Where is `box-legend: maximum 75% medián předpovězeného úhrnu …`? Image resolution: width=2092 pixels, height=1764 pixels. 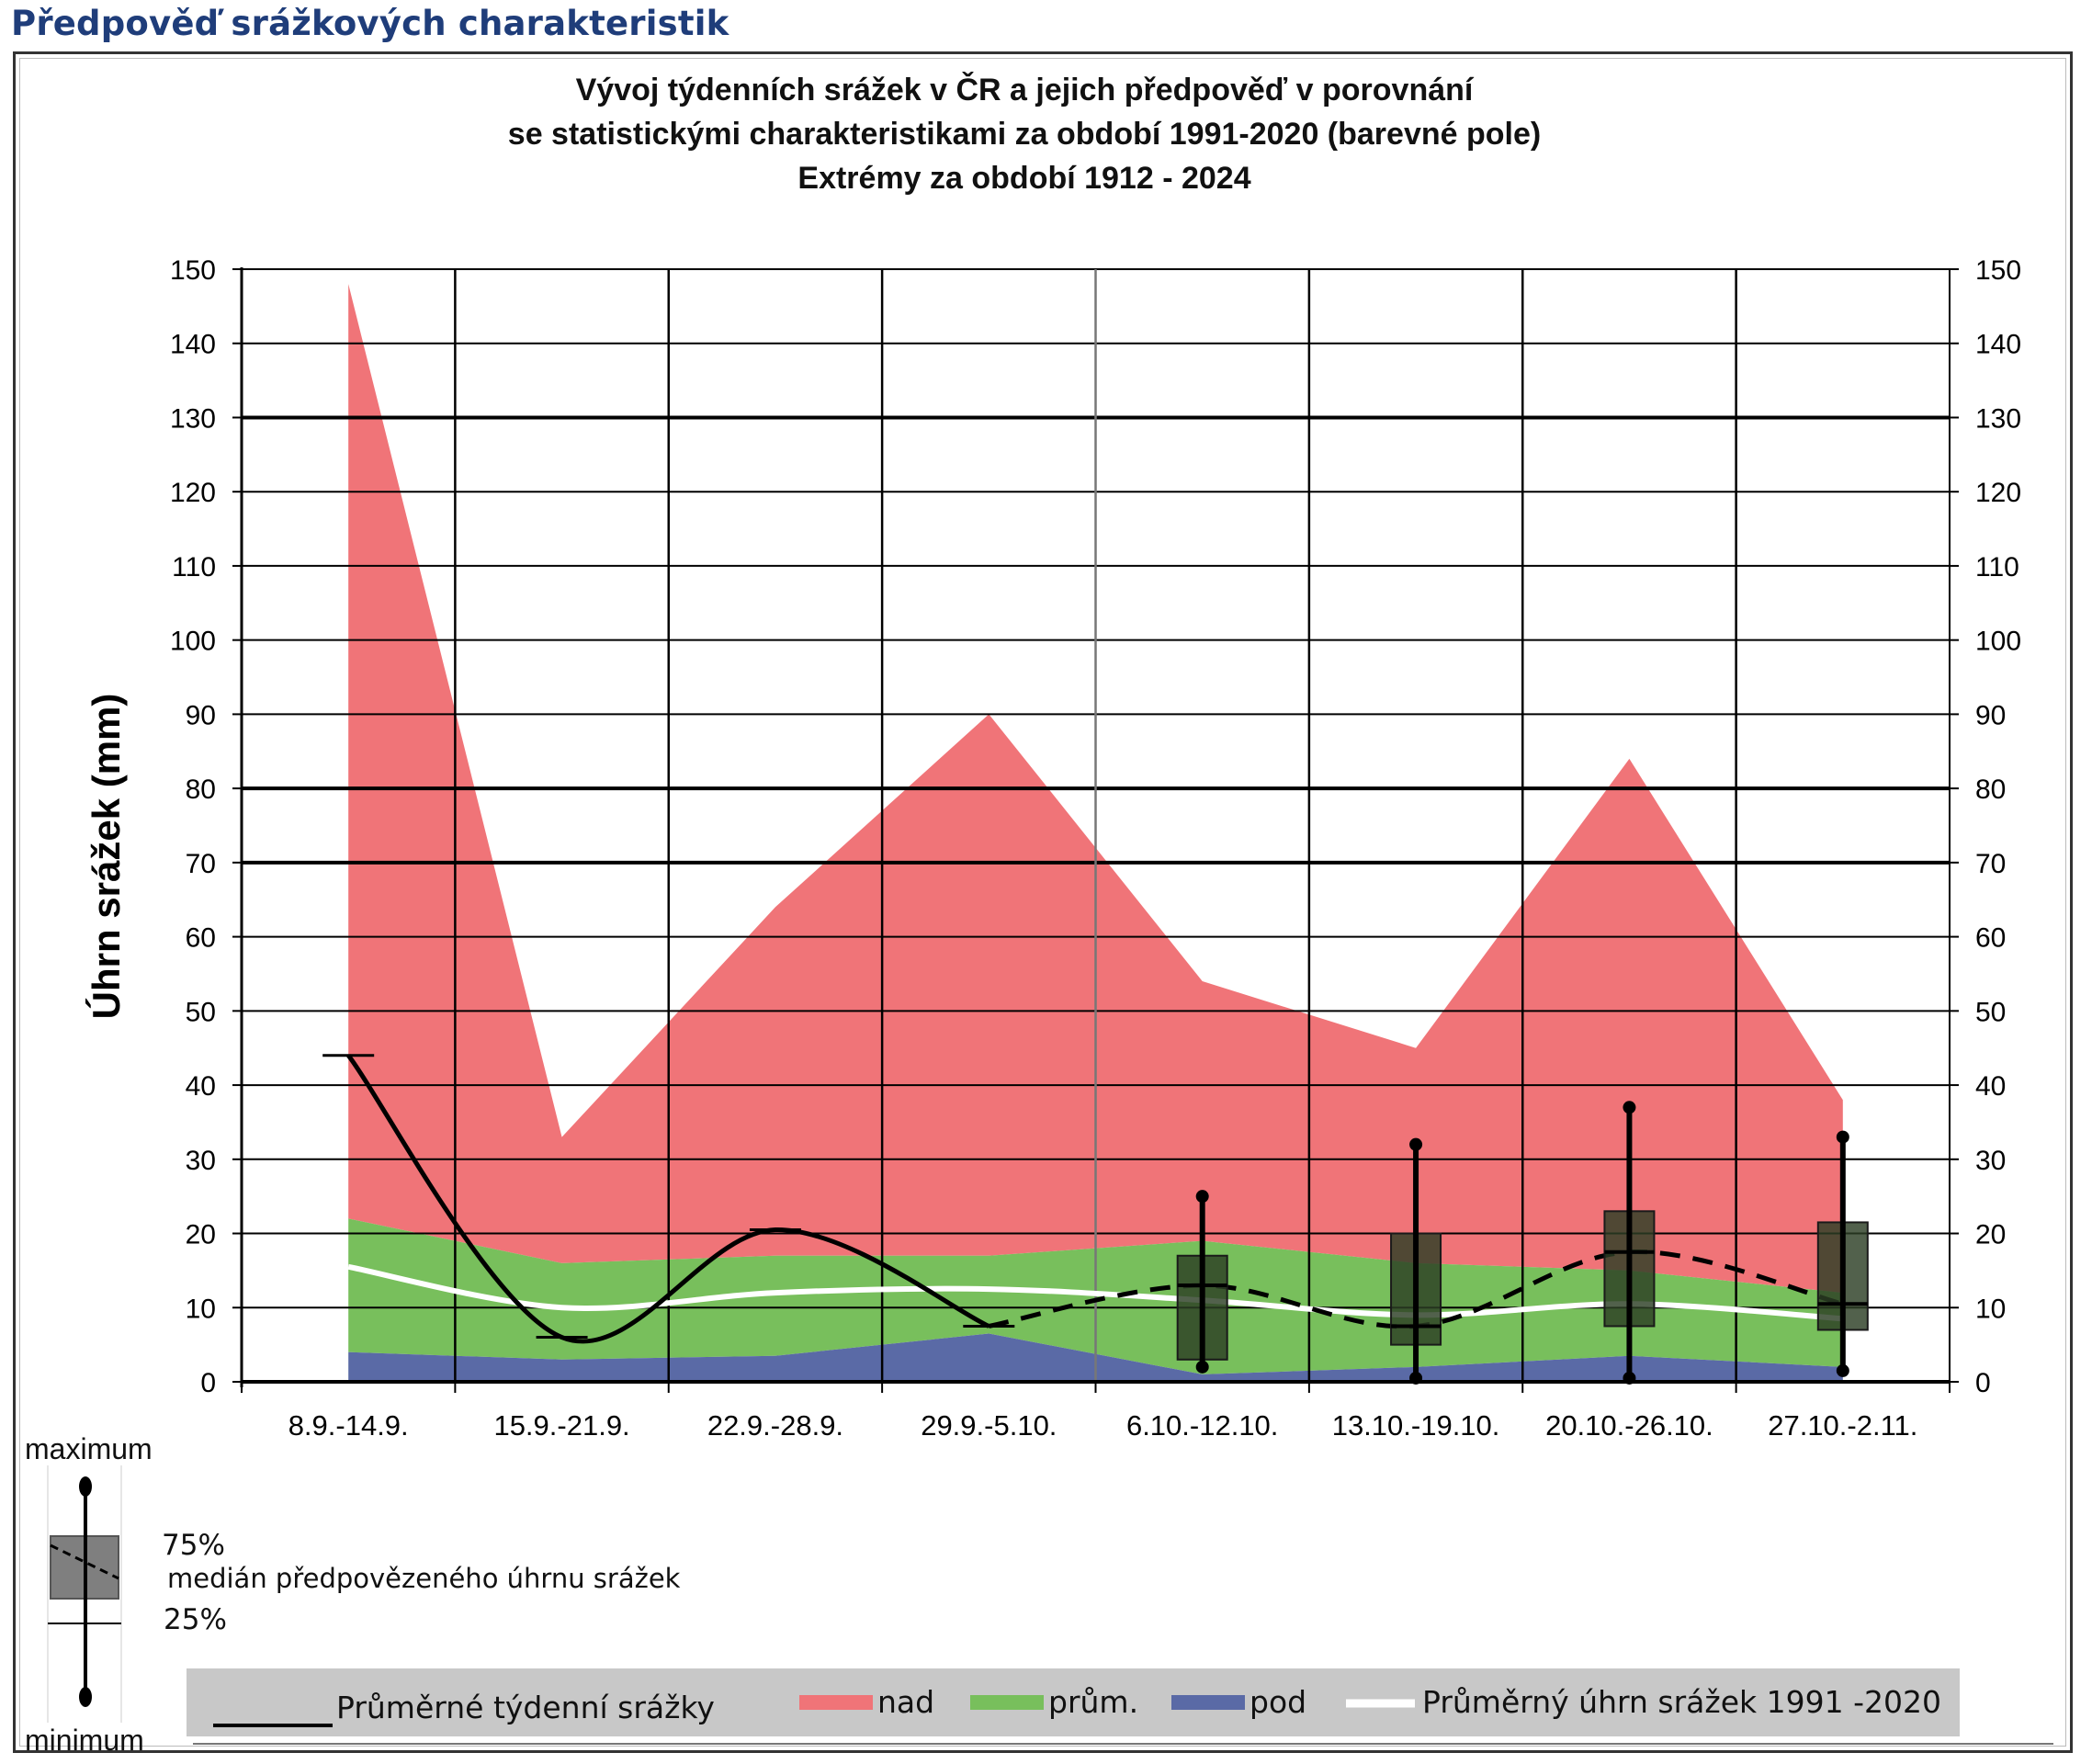 box-legend: maximum 75% medián předpovězeného úhrnu … is located at coordinates (353, 1594).